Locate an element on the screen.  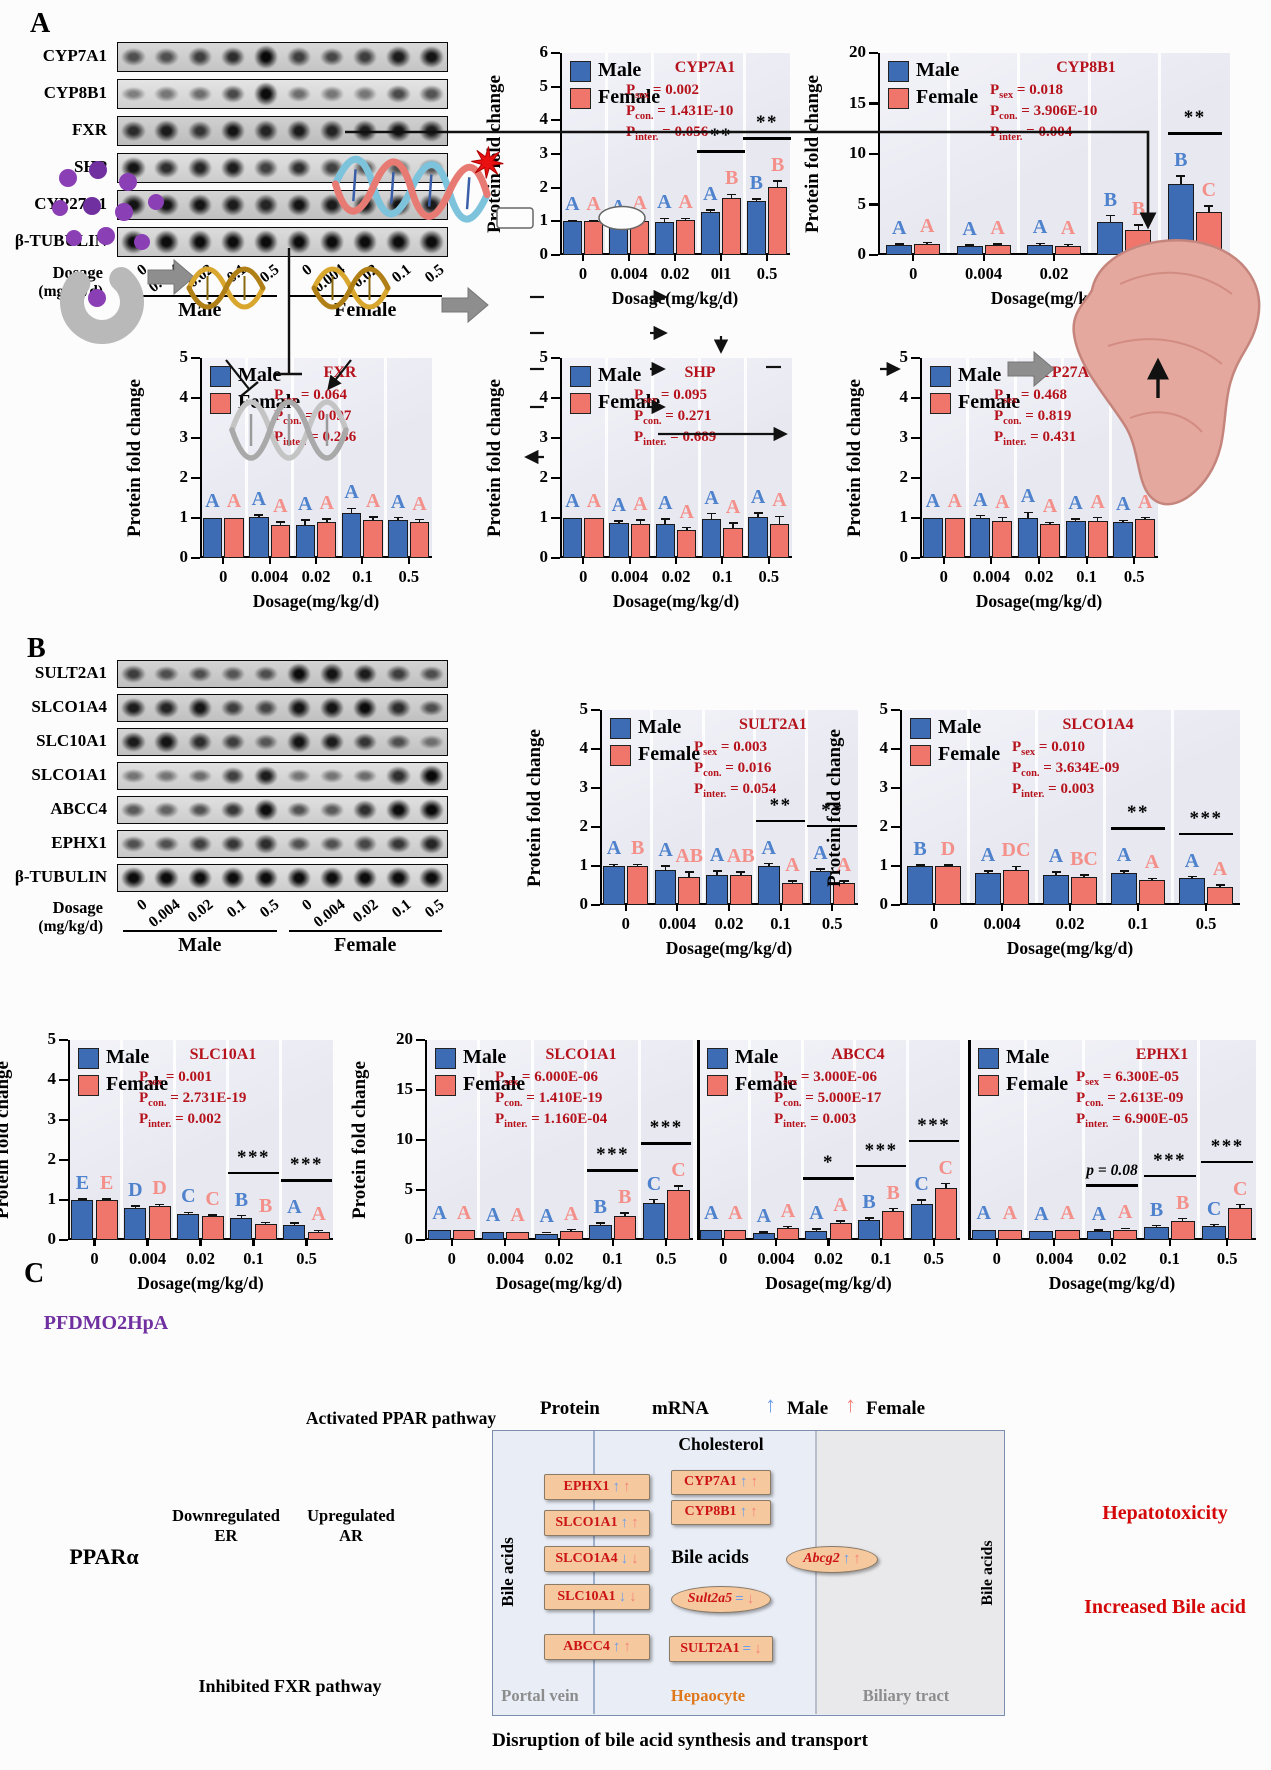
stats-line: Pcon. = 2.731E-19 is located at coordinates (193, 1099).